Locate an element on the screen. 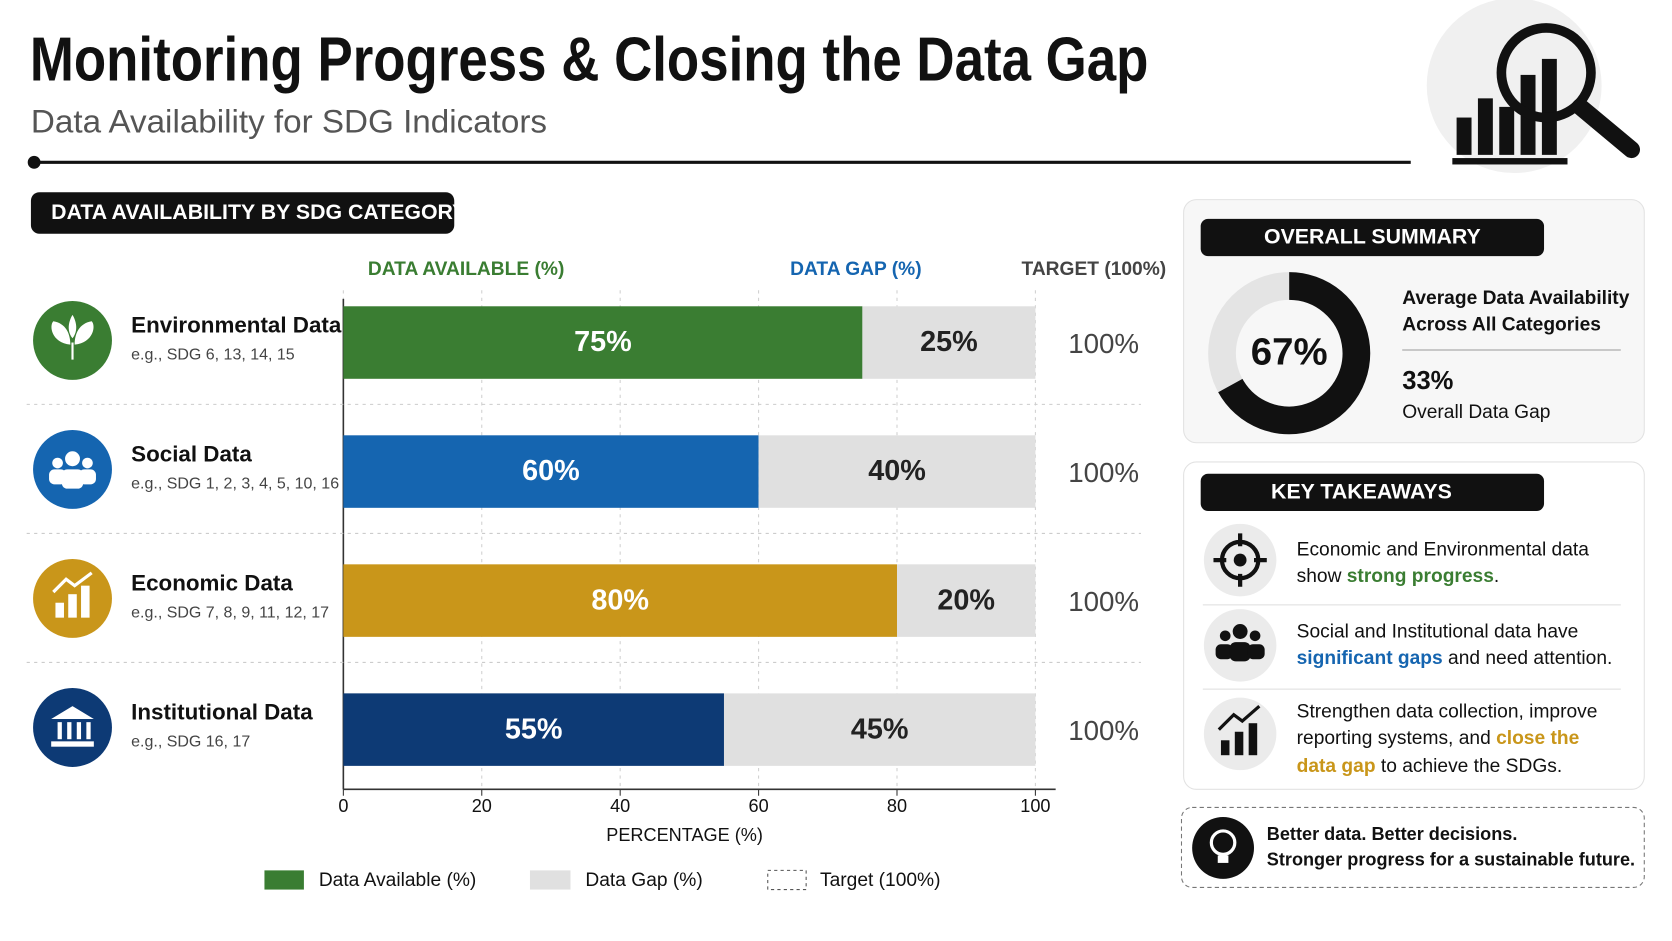 The width and height of the screenshot is (1672, 941). bar-value-label: 75% is located at coordinates (603, 342).